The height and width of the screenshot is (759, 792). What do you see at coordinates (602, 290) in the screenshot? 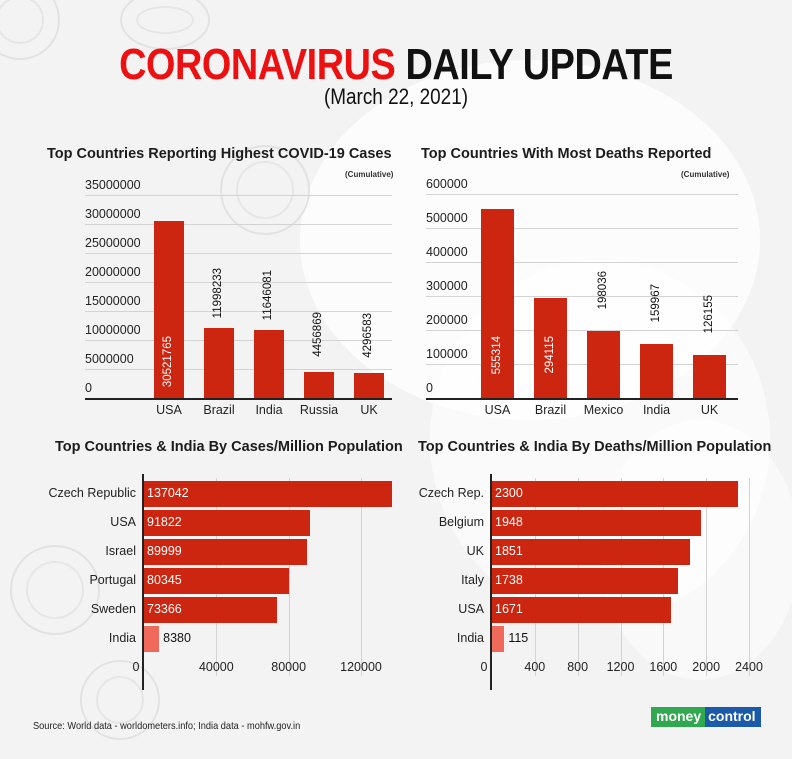
I see `bar-value-label: 198036` at bounding box center [602, 290].